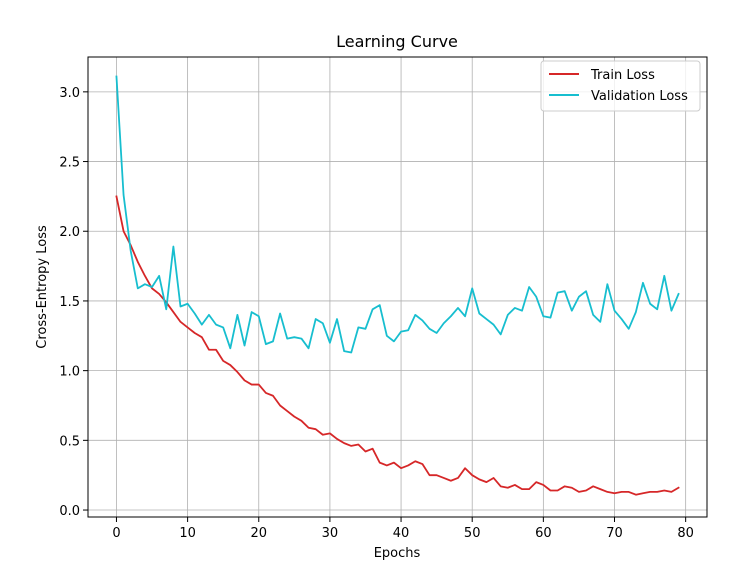  Describe the element at coordinates (69, 232) in the screenshot. I see `y-tick-label: 2.0` at that location.